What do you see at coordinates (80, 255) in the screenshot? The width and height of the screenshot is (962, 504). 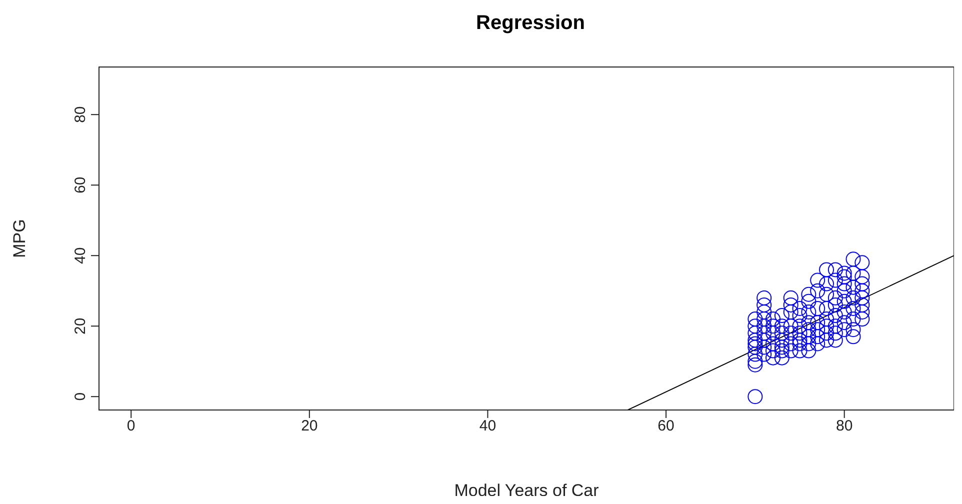 I see `y-tick-label: 40` at bounding box center [80, 255].